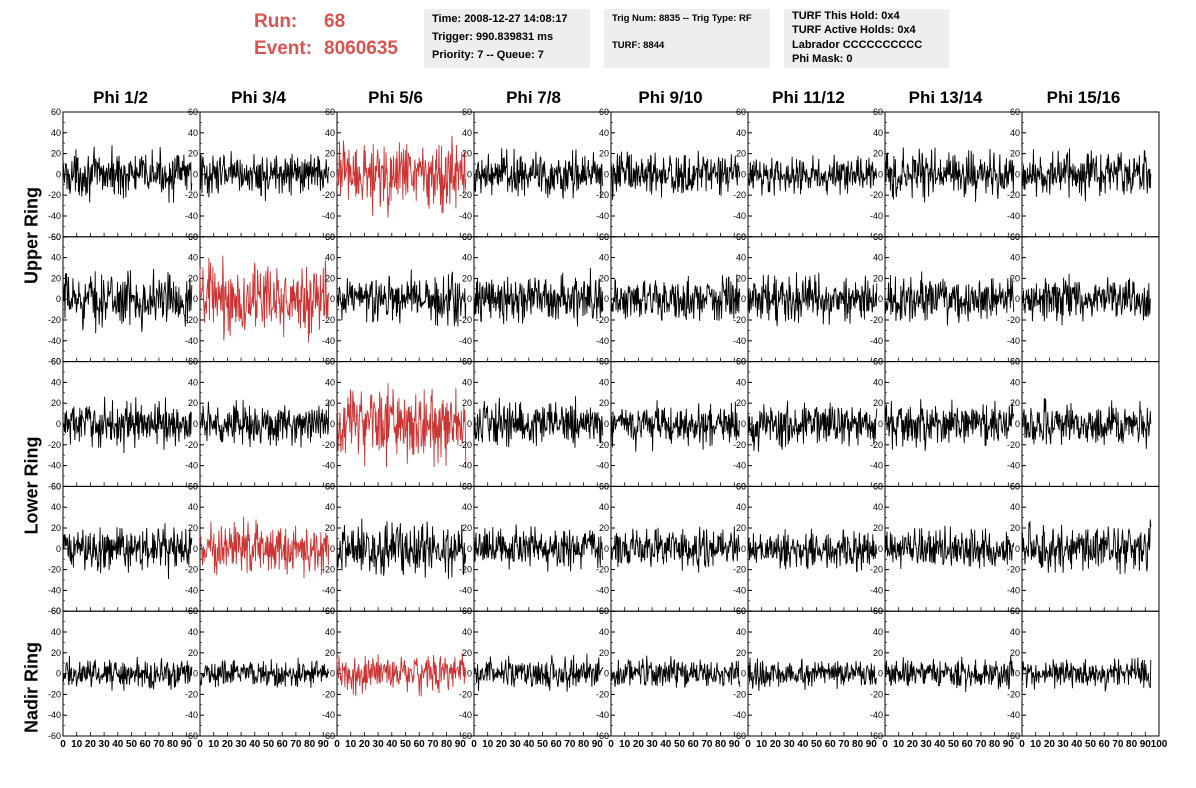 This screenshot has width=1196, height=788. What do you see at coordinates (543, 744) in the screenshot?
I see `x-tick-label: 50` at bounding box center [543, 744].